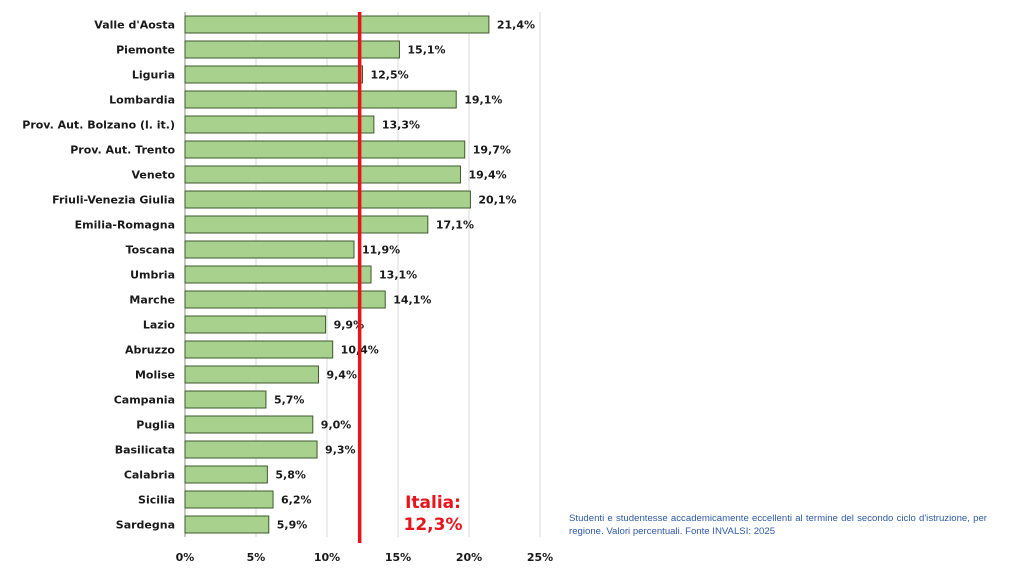  What do you see at coordinates (381, 250) in the screenshot?
I see `value-label: 11,9%` at bounding box center [381, 250].